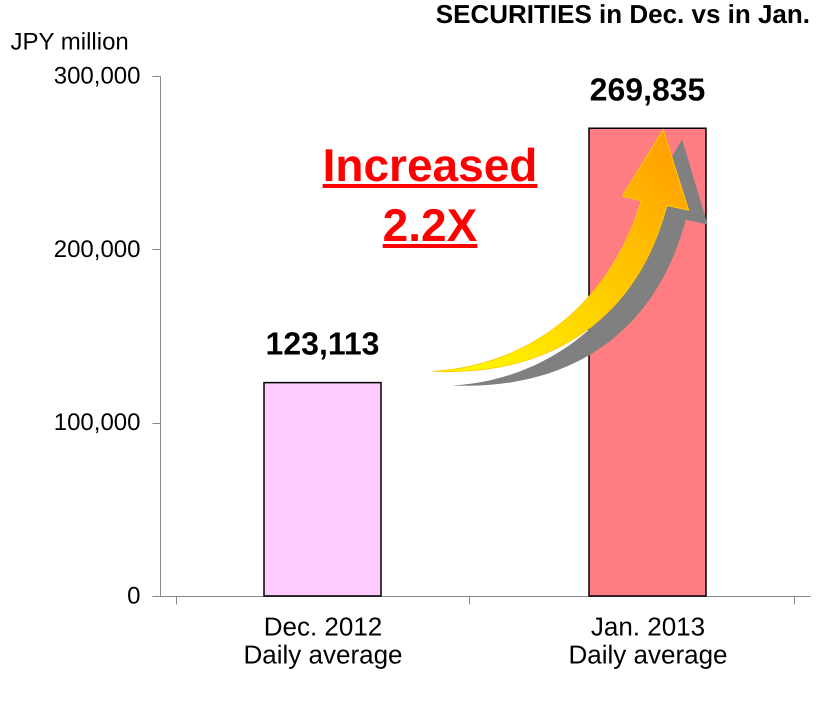 Image resolution: width=827 pixels, height=713 pixels. I want to click on x-tick-label: Dec. 2012 Daily average, so click(323, 641).